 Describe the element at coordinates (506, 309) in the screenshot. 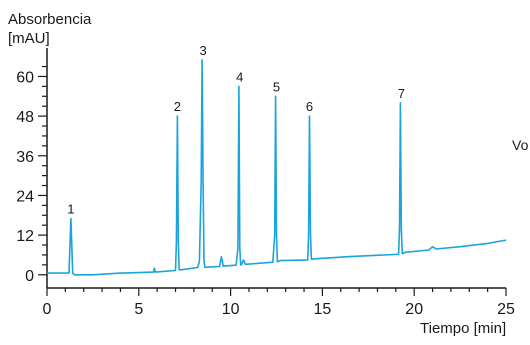

I see `x-tick-label: 25` at that location.